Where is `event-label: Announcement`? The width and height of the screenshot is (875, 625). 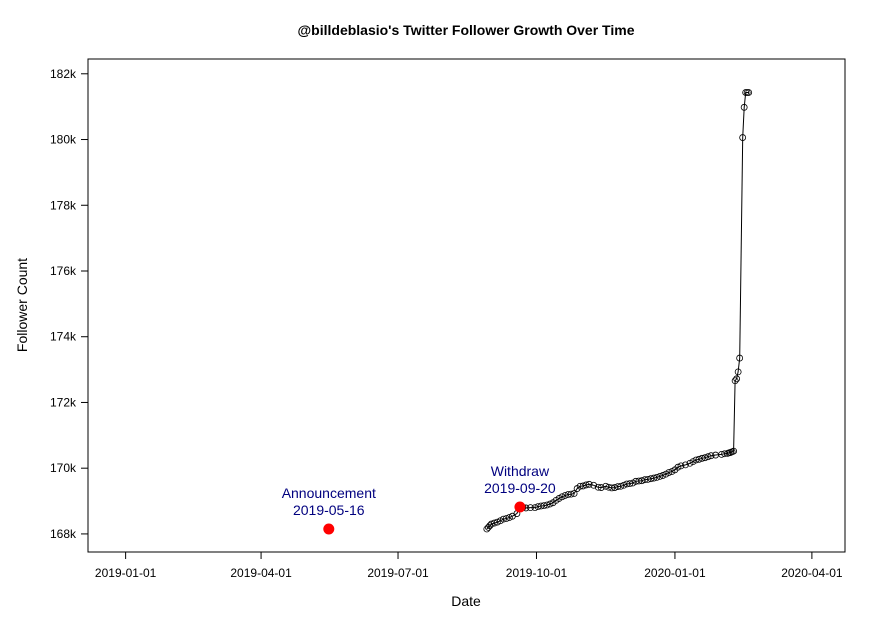
event-label: Announcement is located at coordinates (329, 493).